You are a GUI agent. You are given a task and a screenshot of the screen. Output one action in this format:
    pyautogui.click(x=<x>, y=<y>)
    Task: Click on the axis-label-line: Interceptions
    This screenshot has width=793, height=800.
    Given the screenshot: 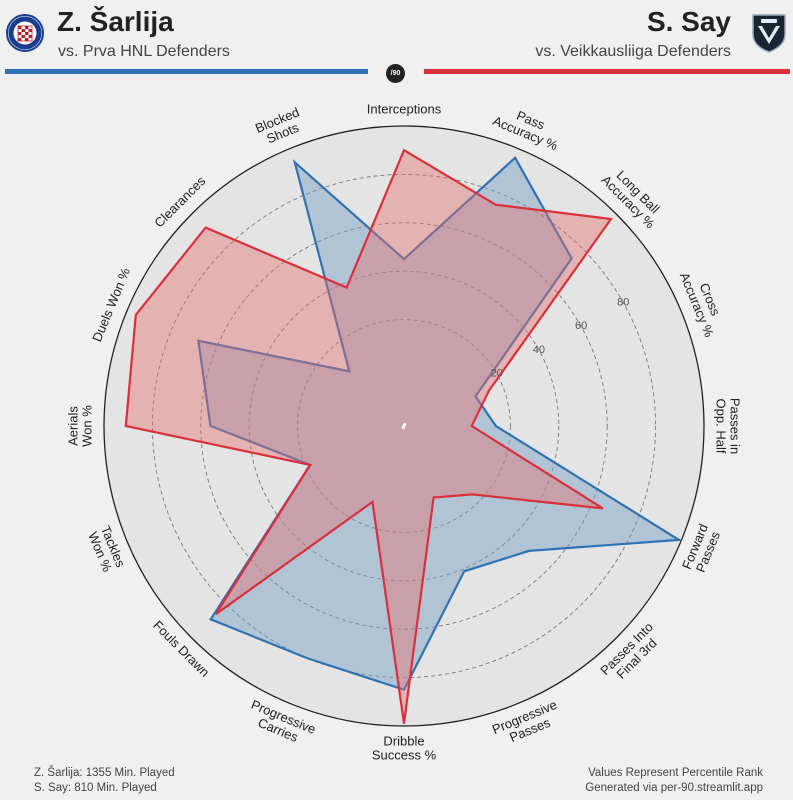 What is the action you would take?
    pyautogui.click(x=404, y=108)
    